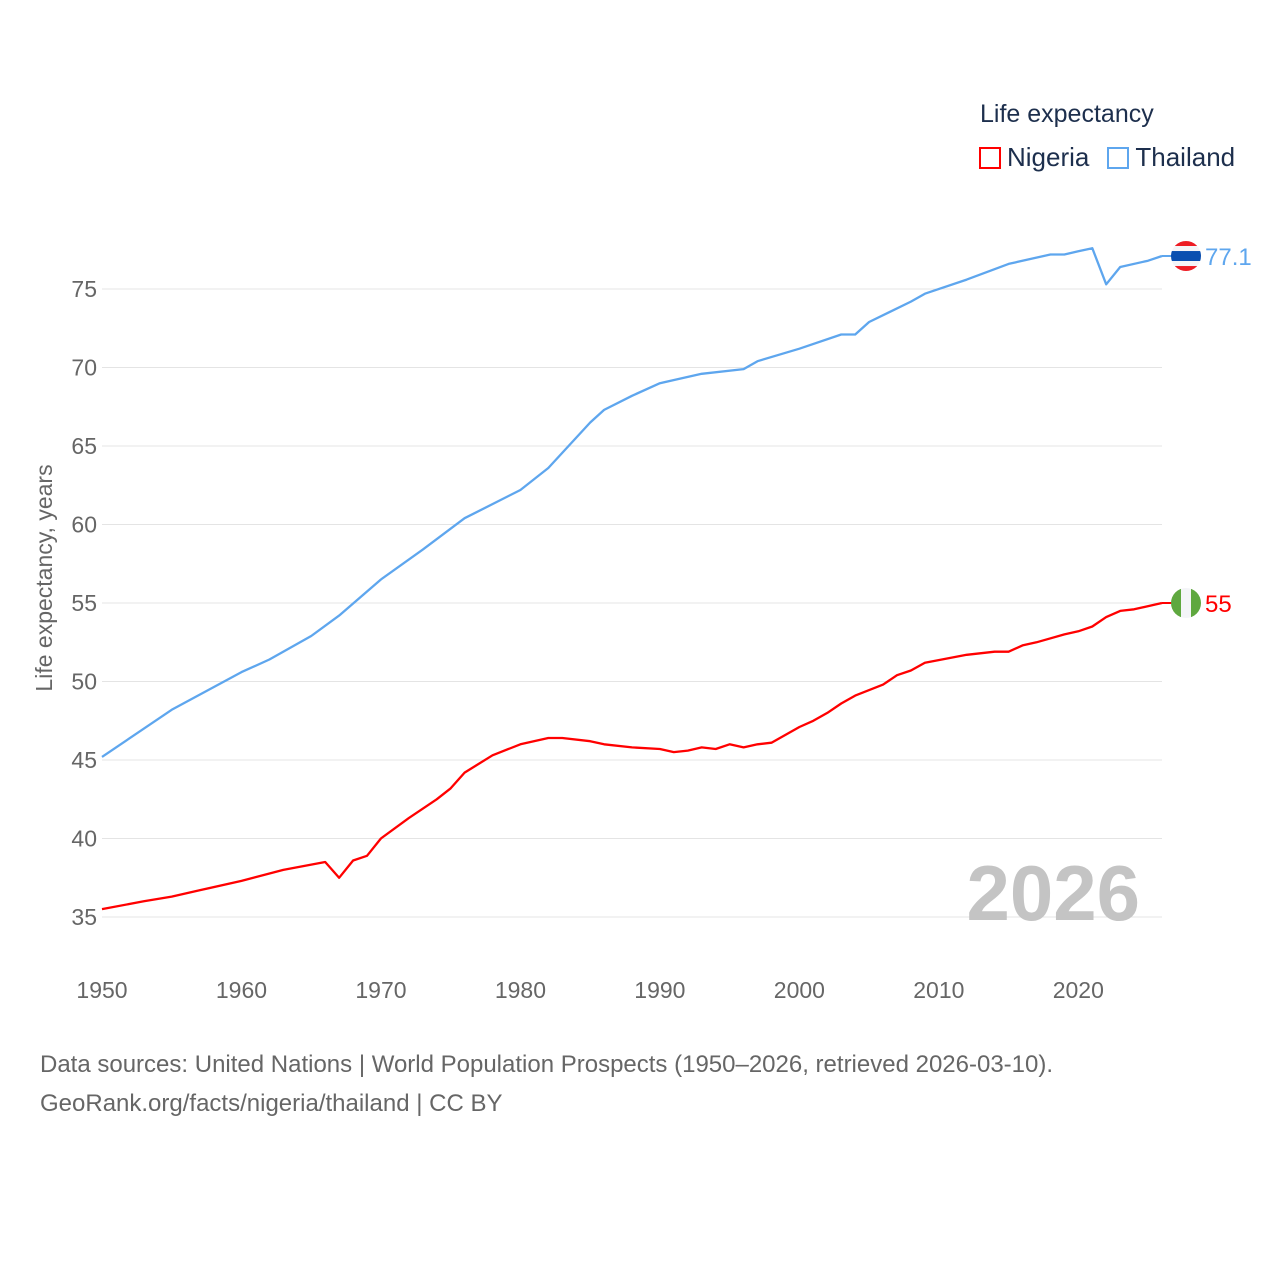  Describe the element at coordinates (799, 990) in the screenshot. I see `x-tick-label: 2000` at that location.